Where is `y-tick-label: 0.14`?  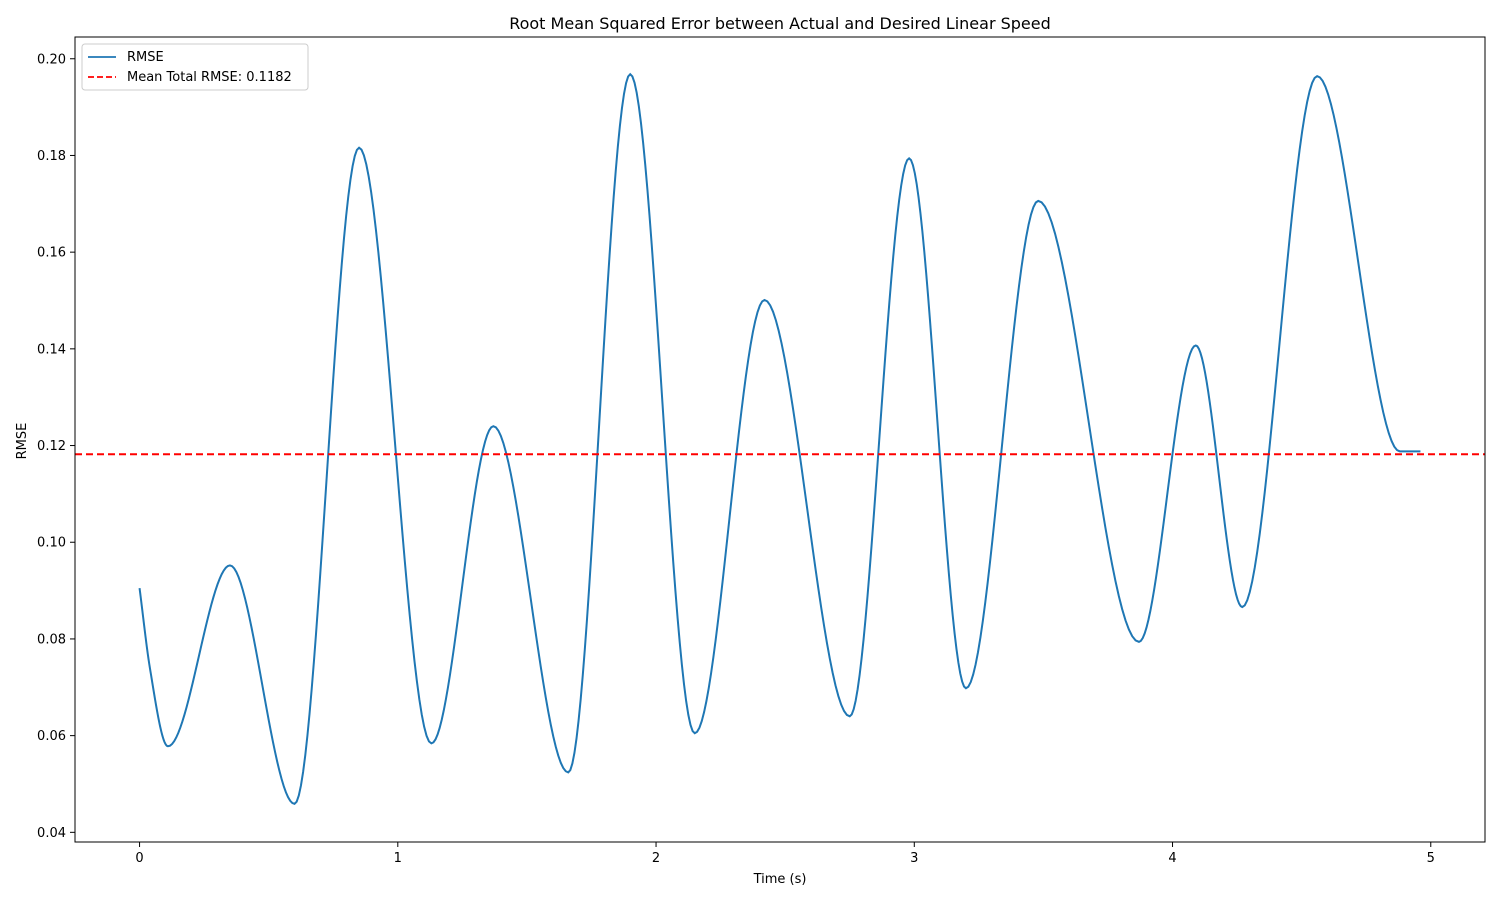
y-tick-label: 0.14 is located at coordinates (51, 349).